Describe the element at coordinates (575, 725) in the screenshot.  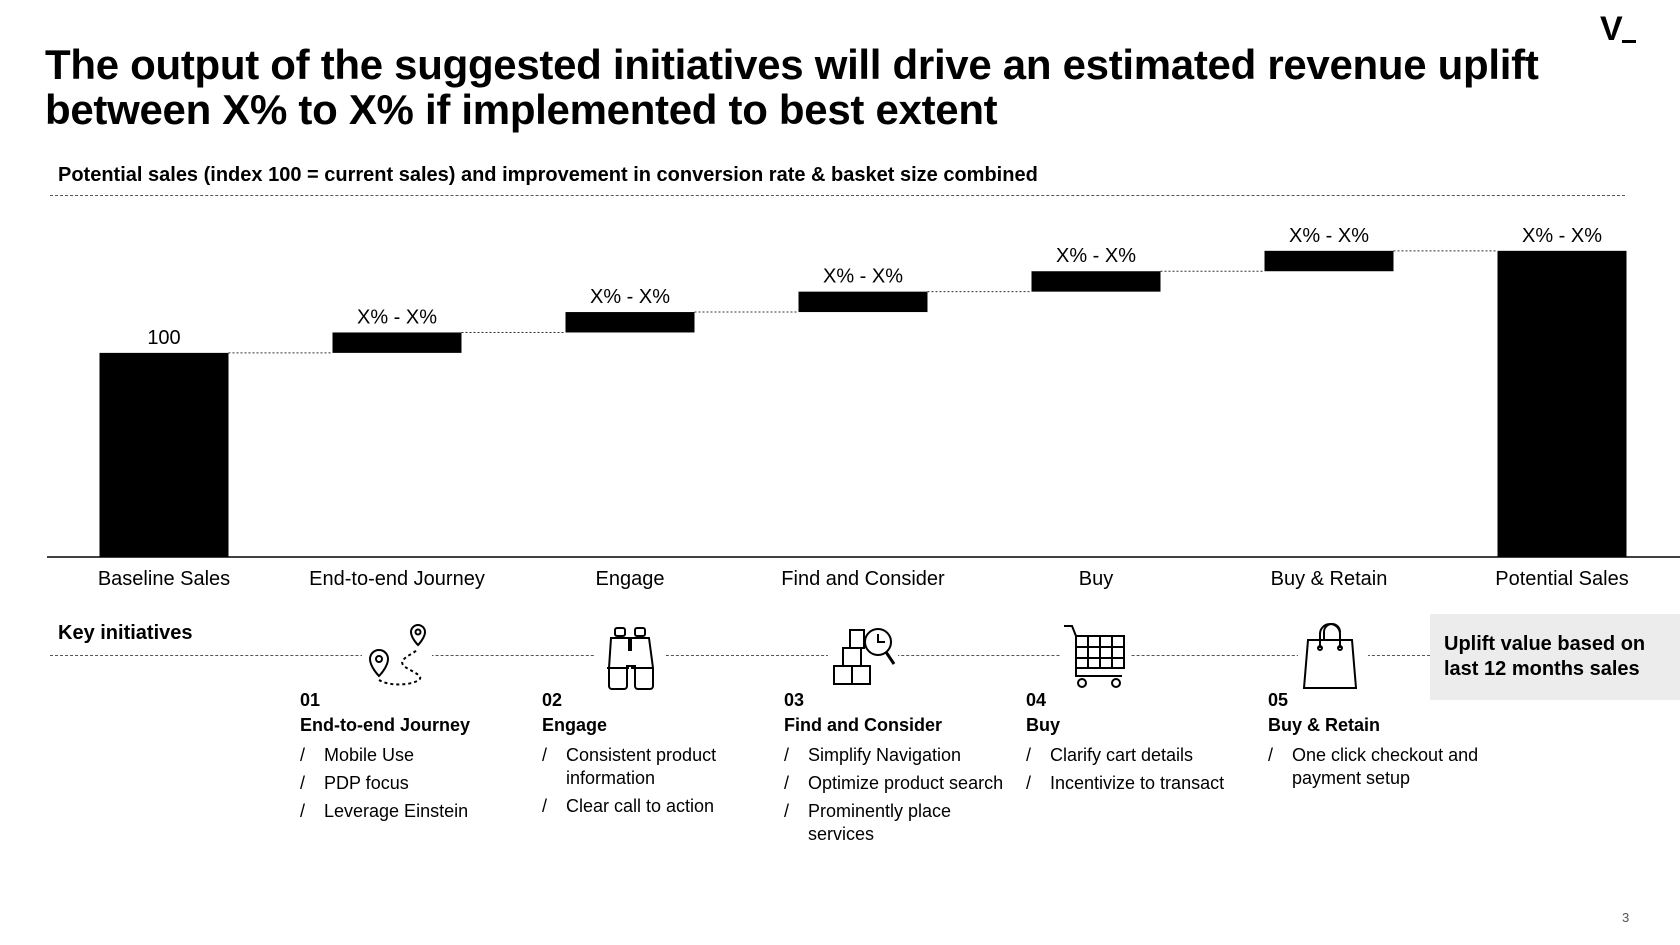
I see `initiative-title: Engage` at that location.